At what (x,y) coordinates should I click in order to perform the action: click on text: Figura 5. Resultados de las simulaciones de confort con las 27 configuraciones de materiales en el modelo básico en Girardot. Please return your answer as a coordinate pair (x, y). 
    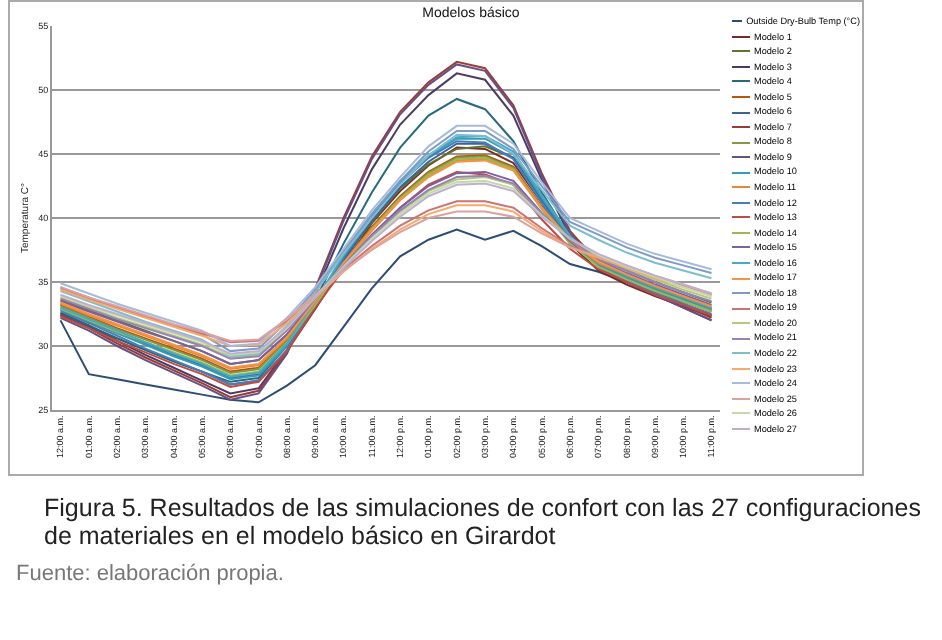
    Looking at the image, I should click on (482, 522).